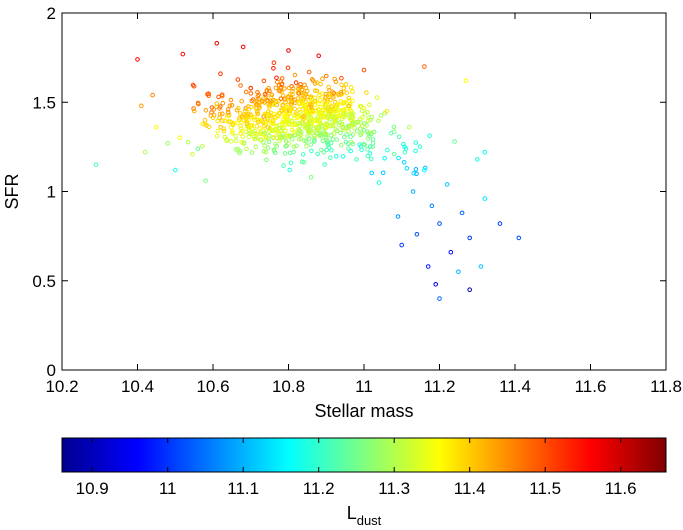 The image size is (683, 530). Describe the element at coordinates (92, 488) in the screenshot. I see `colorbar-tick-label: 10.9` at that location.